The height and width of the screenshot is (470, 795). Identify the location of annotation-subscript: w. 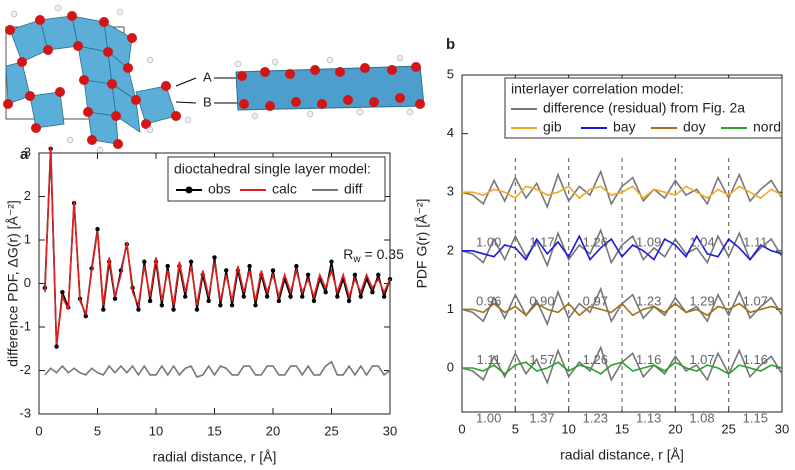
(356, 259).